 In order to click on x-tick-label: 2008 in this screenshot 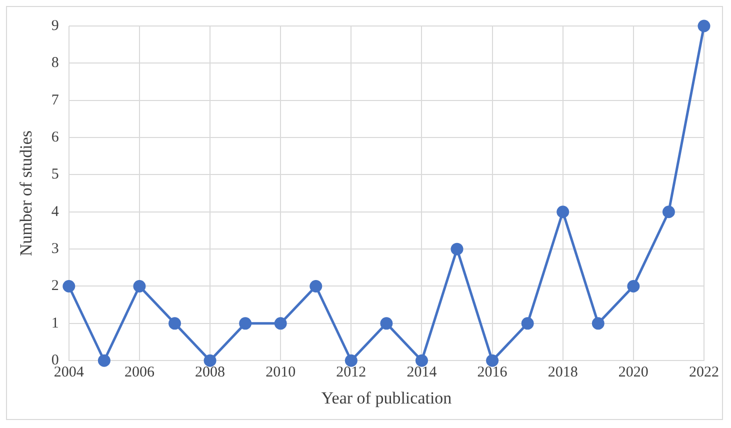, I will do `click(210, 372)`.